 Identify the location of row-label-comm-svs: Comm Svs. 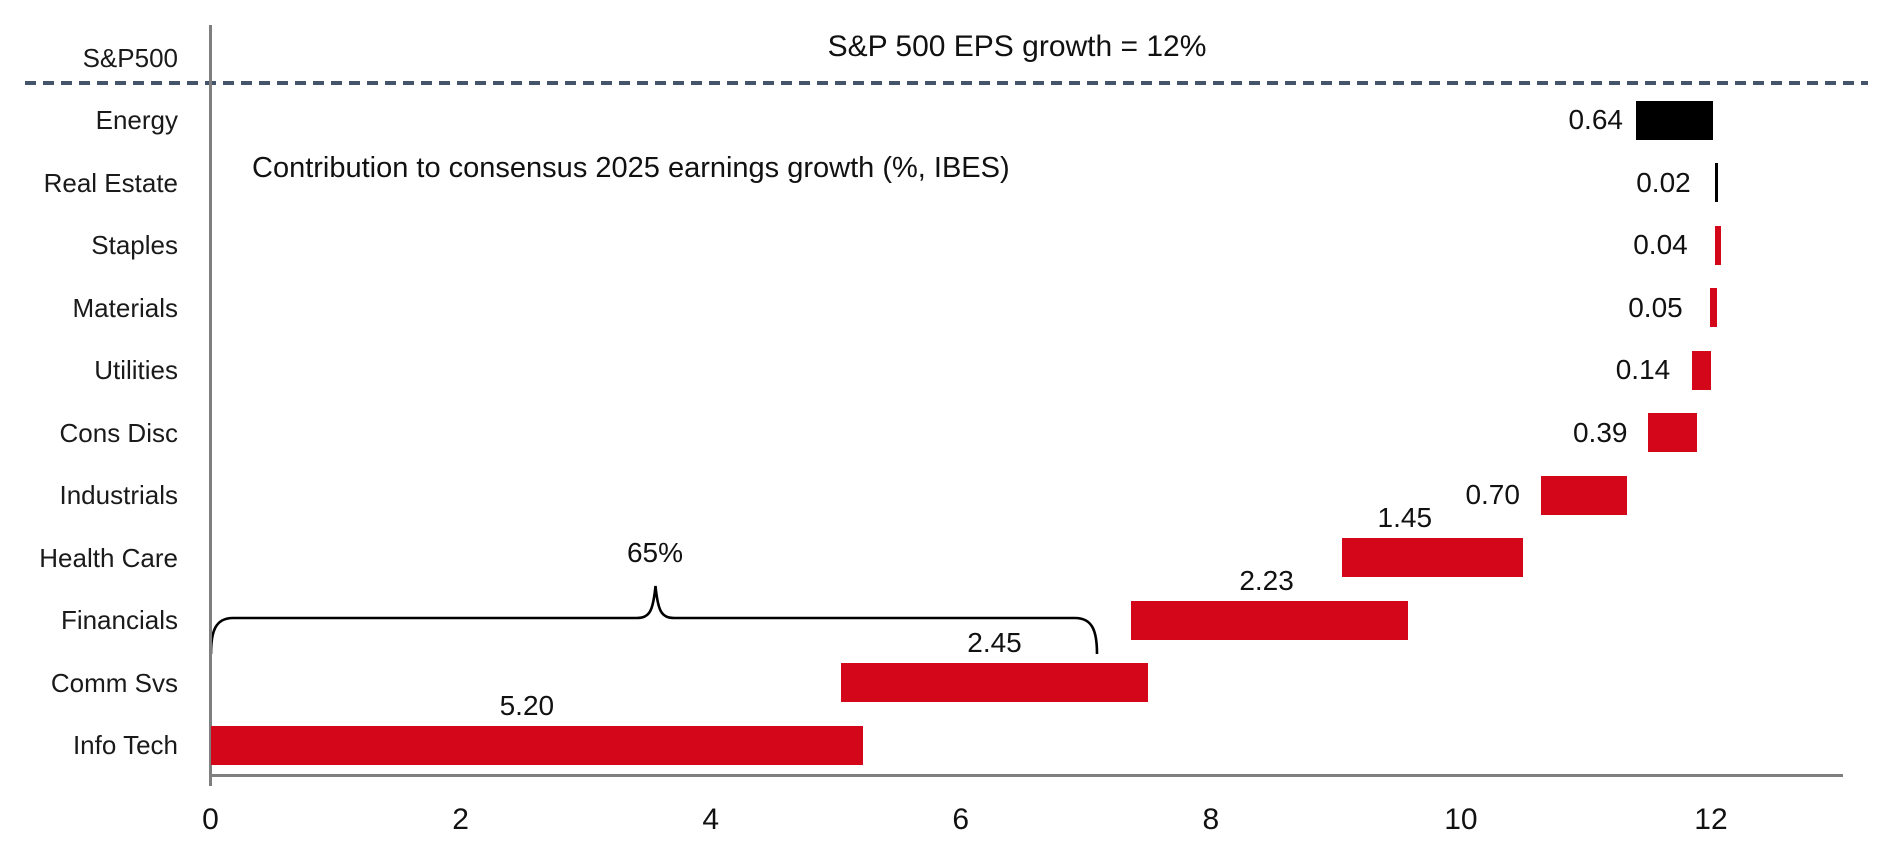
(114, 682).